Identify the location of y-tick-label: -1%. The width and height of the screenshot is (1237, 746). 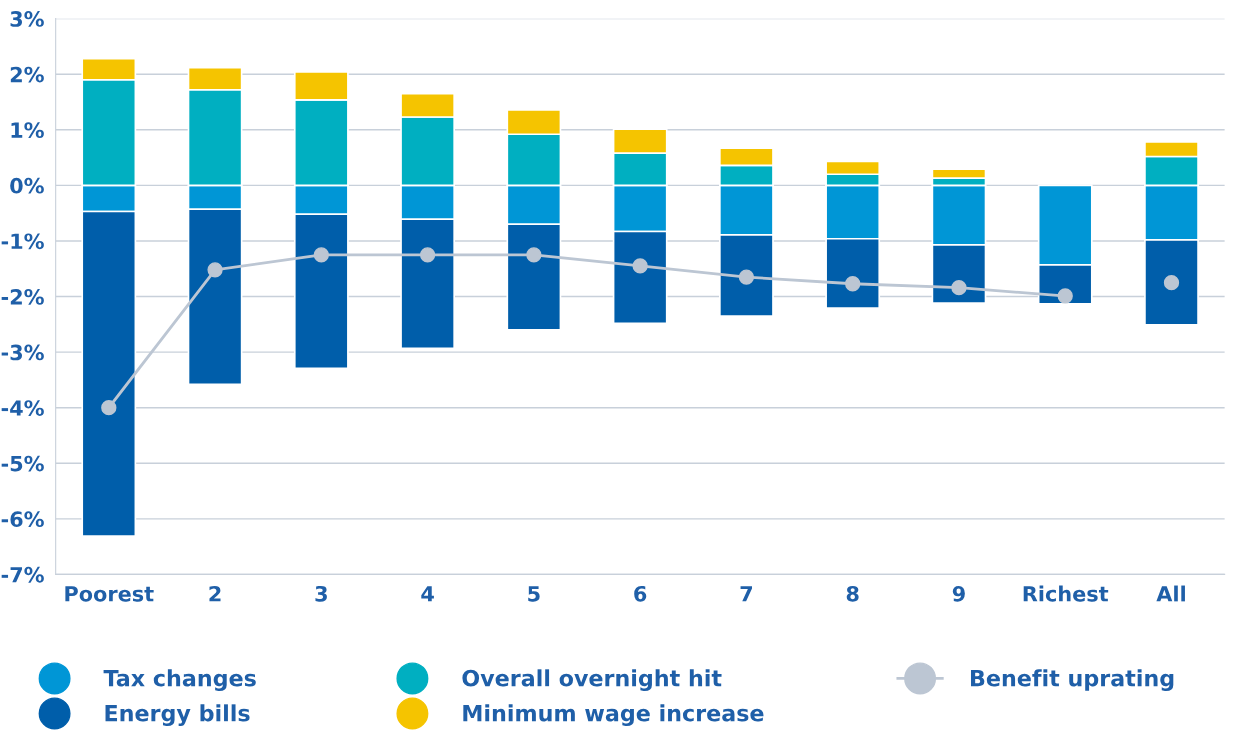
(22, 241).